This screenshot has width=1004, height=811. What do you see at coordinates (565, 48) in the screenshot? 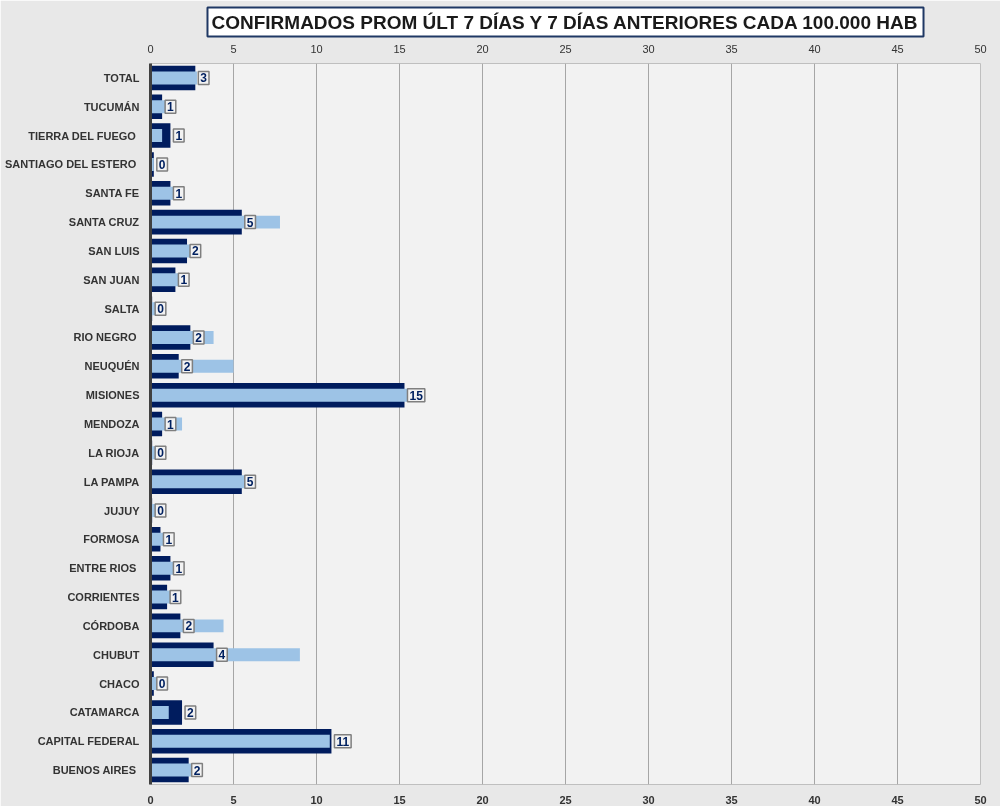
I see `x-tick-label: 25` at bounding box center [565, 48].